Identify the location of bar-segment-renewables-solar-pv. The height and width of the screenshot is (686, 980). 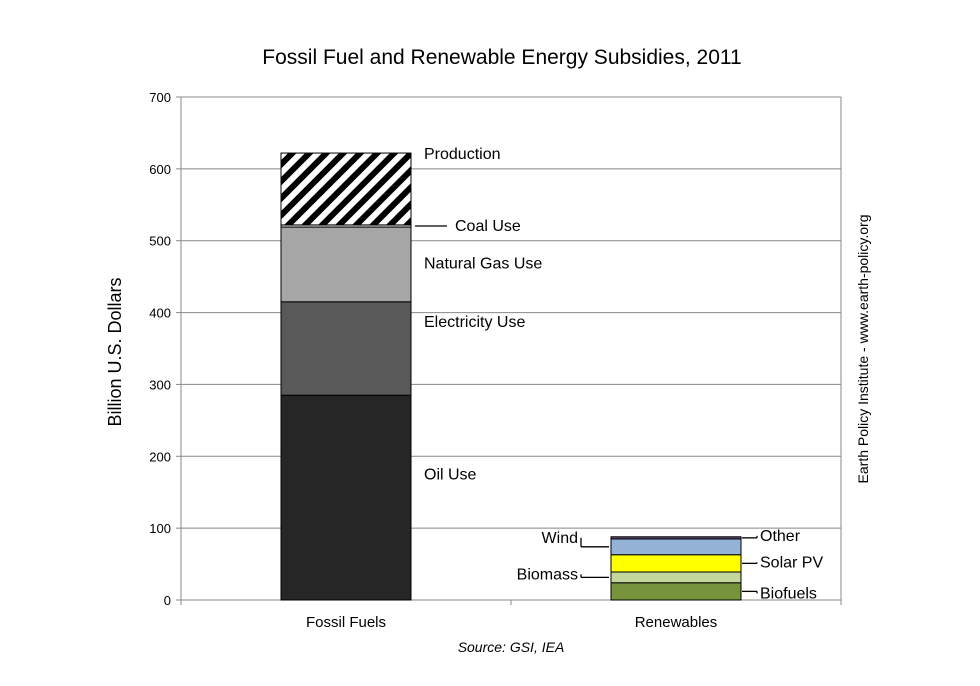
(676, 563).